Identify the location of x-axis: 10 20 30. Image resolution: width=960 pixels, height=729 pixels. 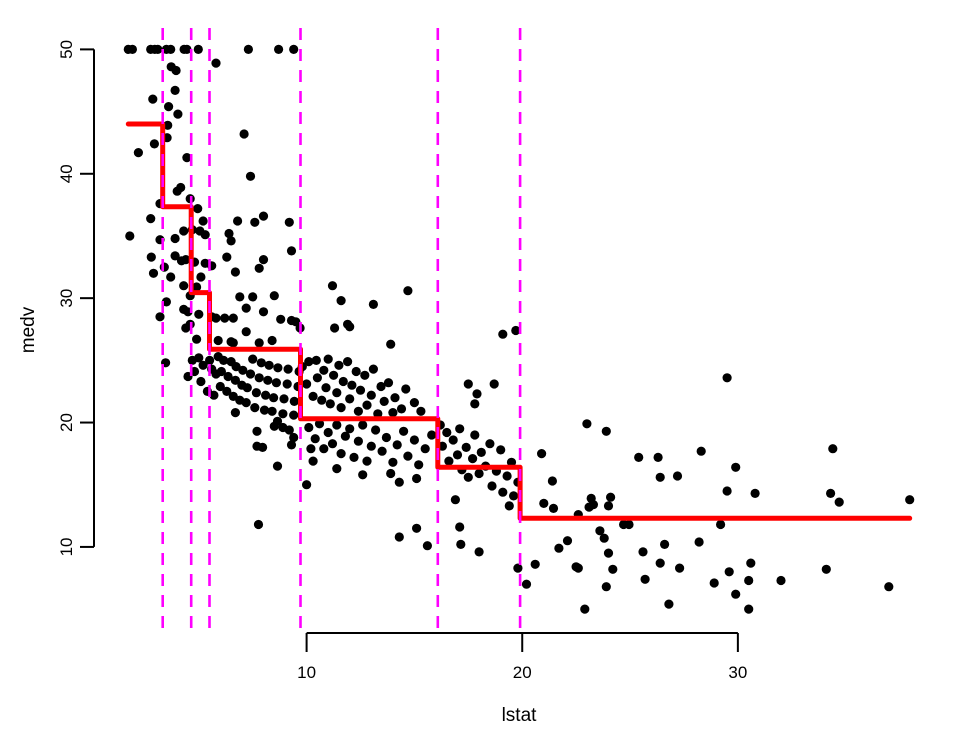
(522, 657).